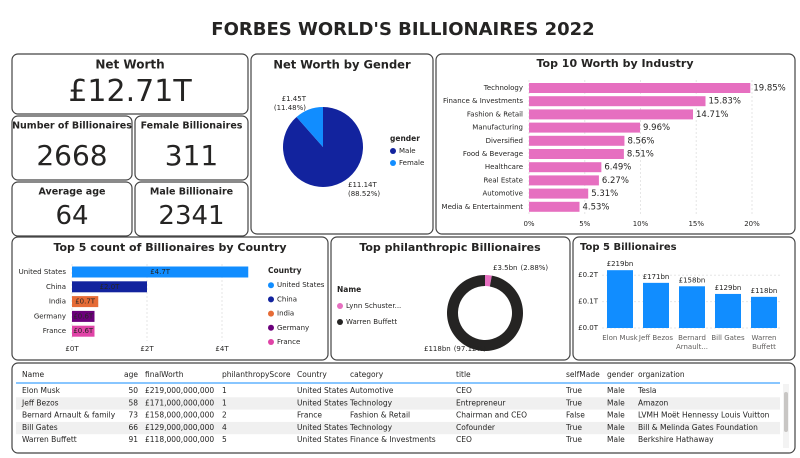 This screenshot has height=458, width=800. What do you see at coordinates (179, 390) in the screenshot?
I see `table-cell: £219,000,000,000` at bounding box center [179, 390].